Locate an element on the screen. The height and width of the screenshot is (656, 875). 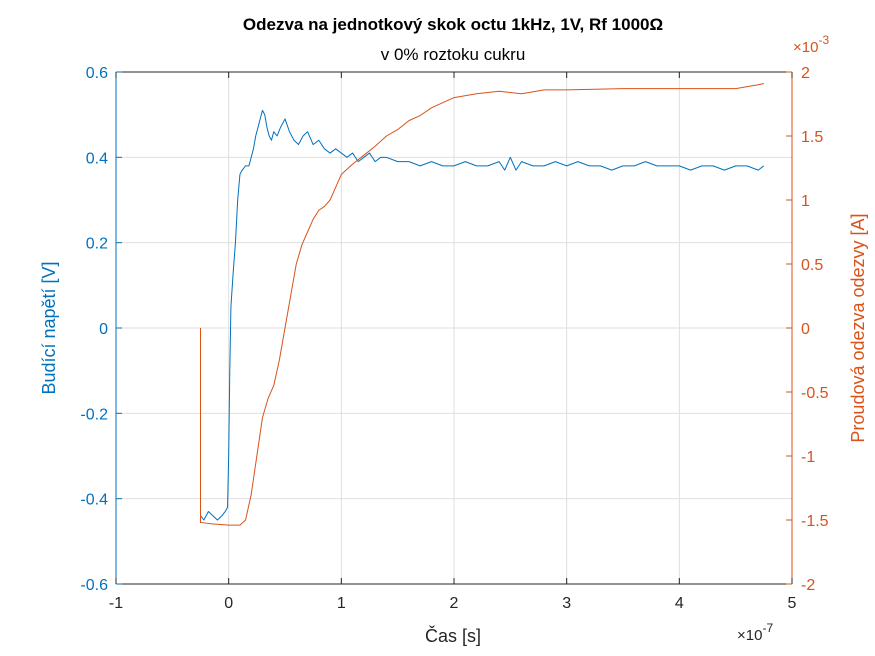
x-axis-label: Čas [s] is located at coordinates (453, 635).